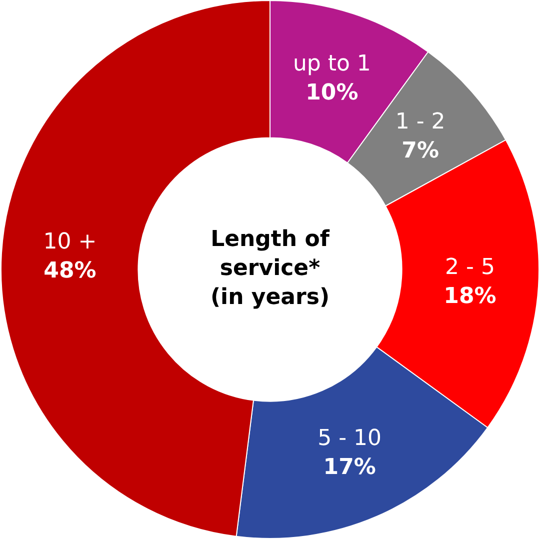  Describe the element at coordinates (270, 268) in the screenshot. I see `text: Length of service* (in years)` at that location.